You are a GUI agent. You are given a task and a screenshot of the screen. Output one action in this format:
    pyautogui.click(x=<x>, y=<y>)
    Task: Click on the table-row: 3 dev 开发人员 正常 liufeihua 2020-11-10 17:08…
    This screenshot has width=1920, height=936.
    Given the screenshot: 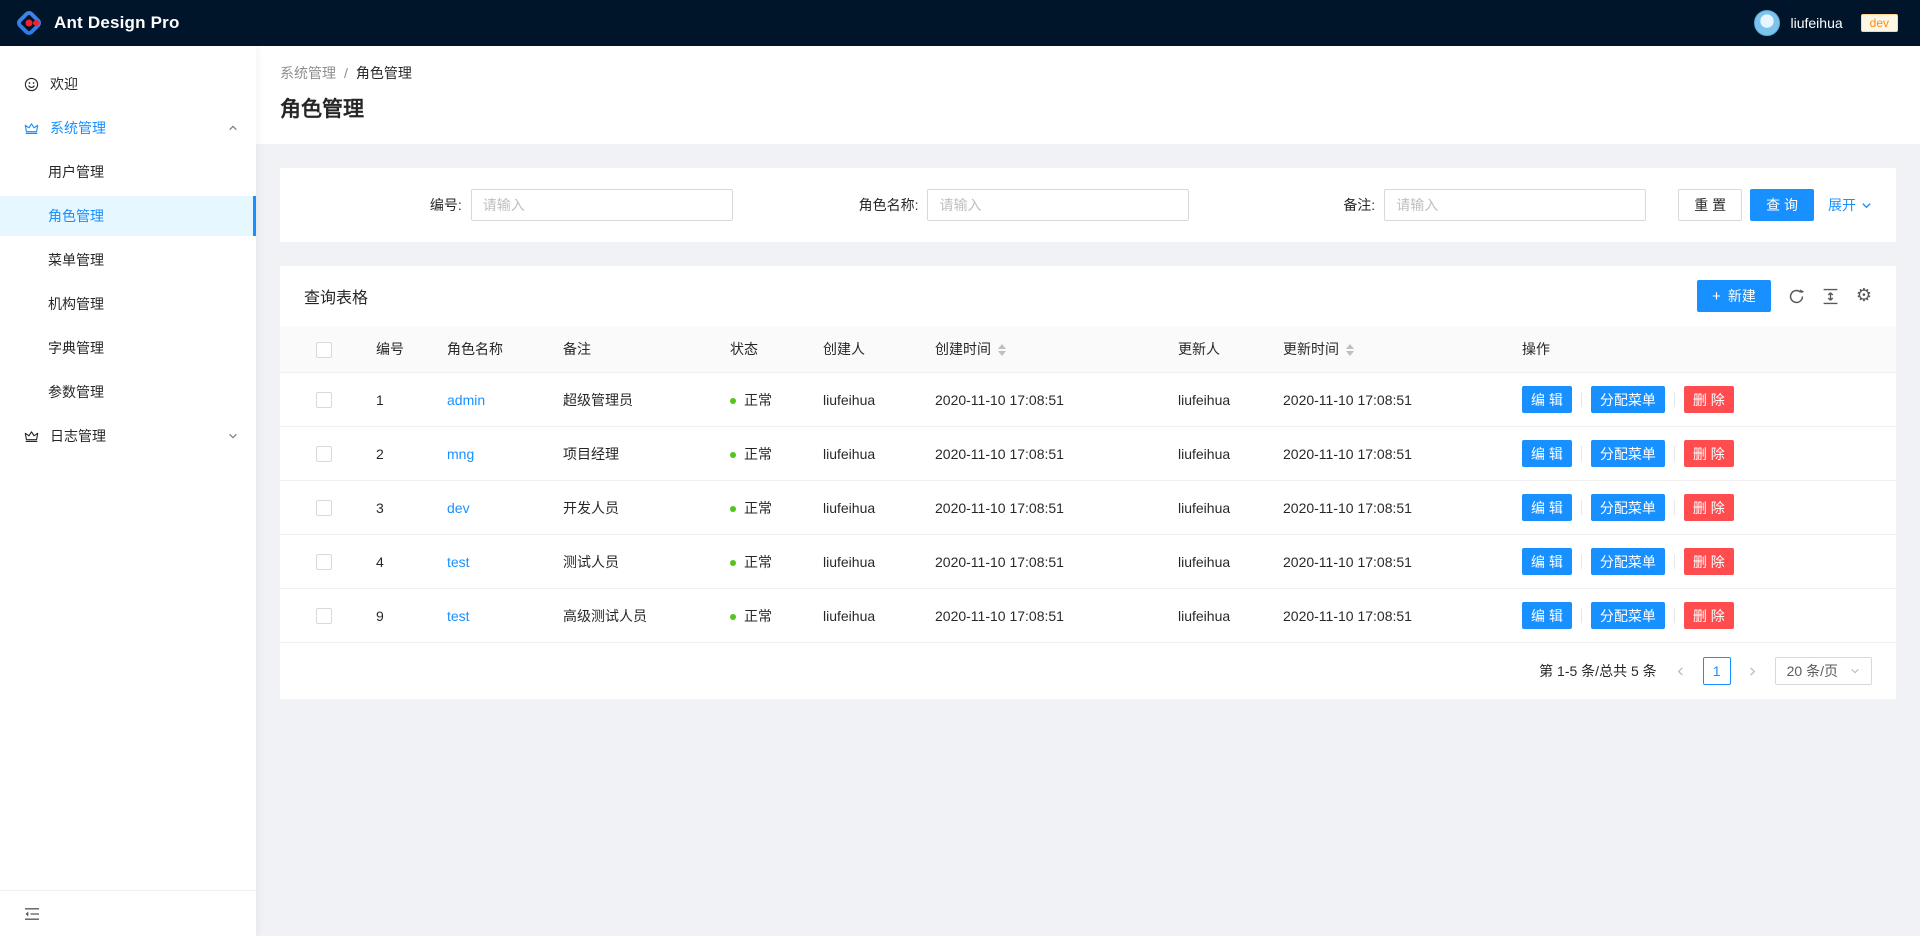 What is the action you would take?
    pyautogui.click(x=1088, y=507)
    